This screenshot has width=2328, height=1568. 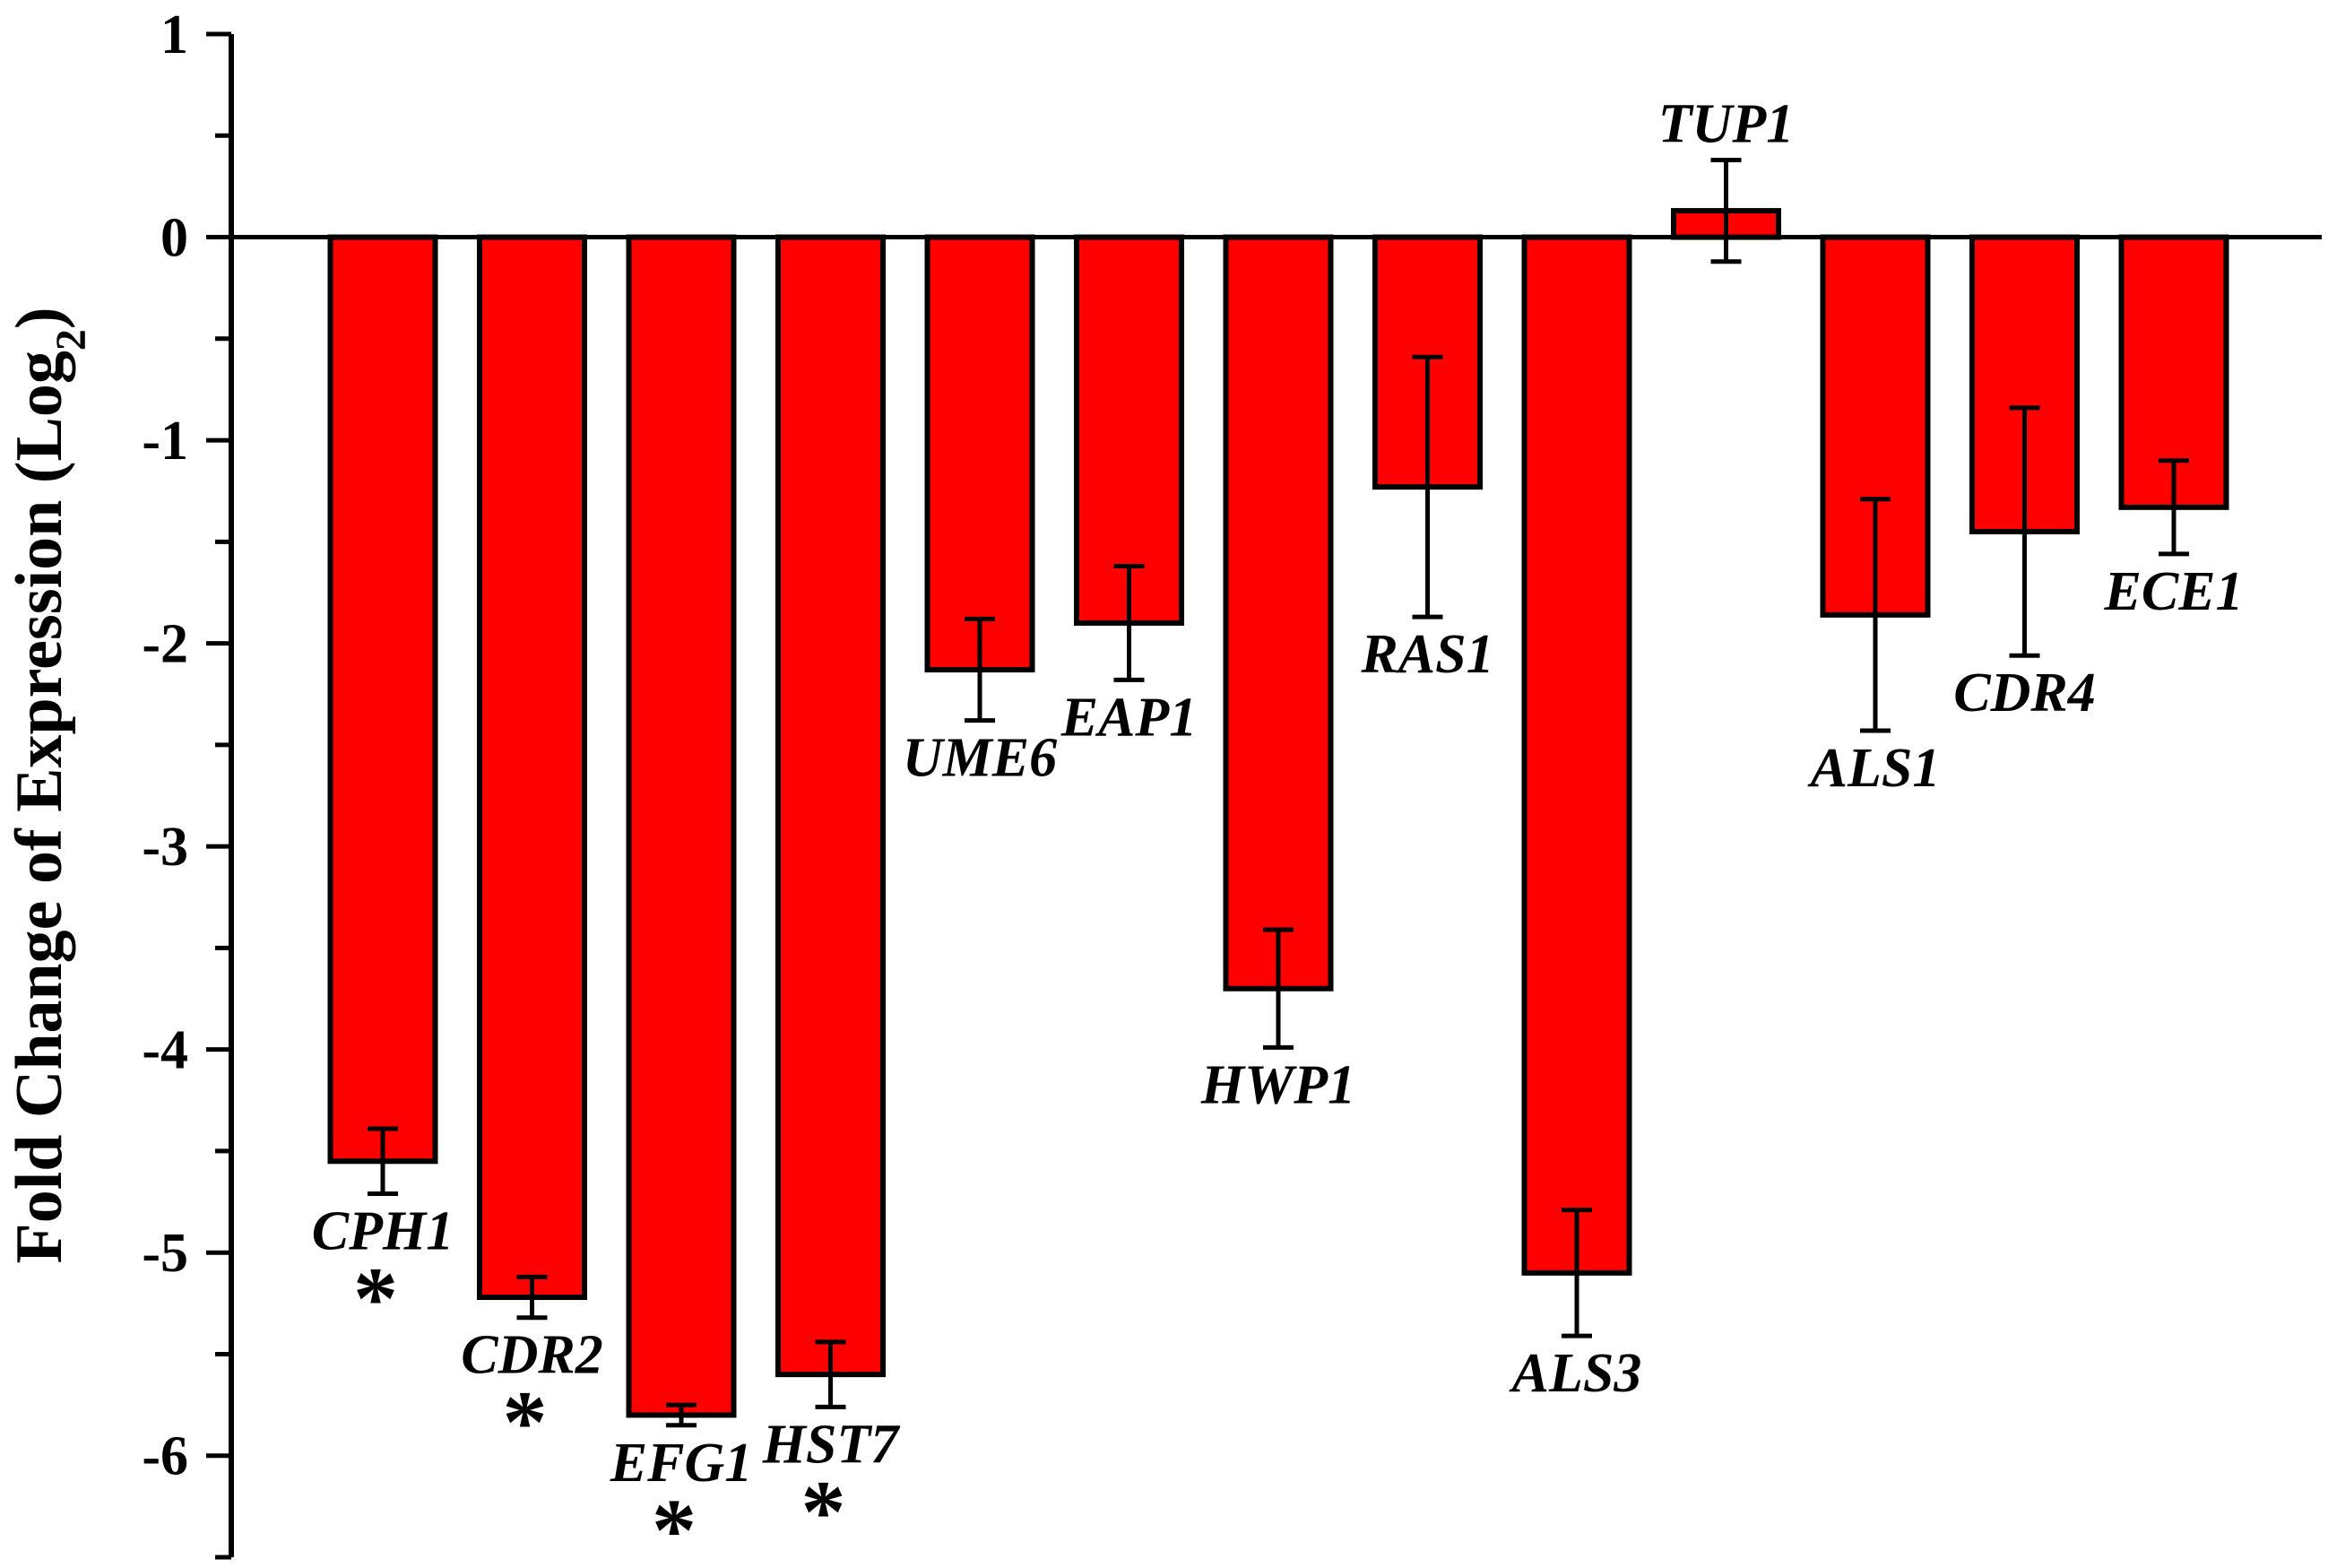 What do you see at coordinates (382, 699) in the screenshot?
I see `bar-cph1` at bounding box center [382, 699].